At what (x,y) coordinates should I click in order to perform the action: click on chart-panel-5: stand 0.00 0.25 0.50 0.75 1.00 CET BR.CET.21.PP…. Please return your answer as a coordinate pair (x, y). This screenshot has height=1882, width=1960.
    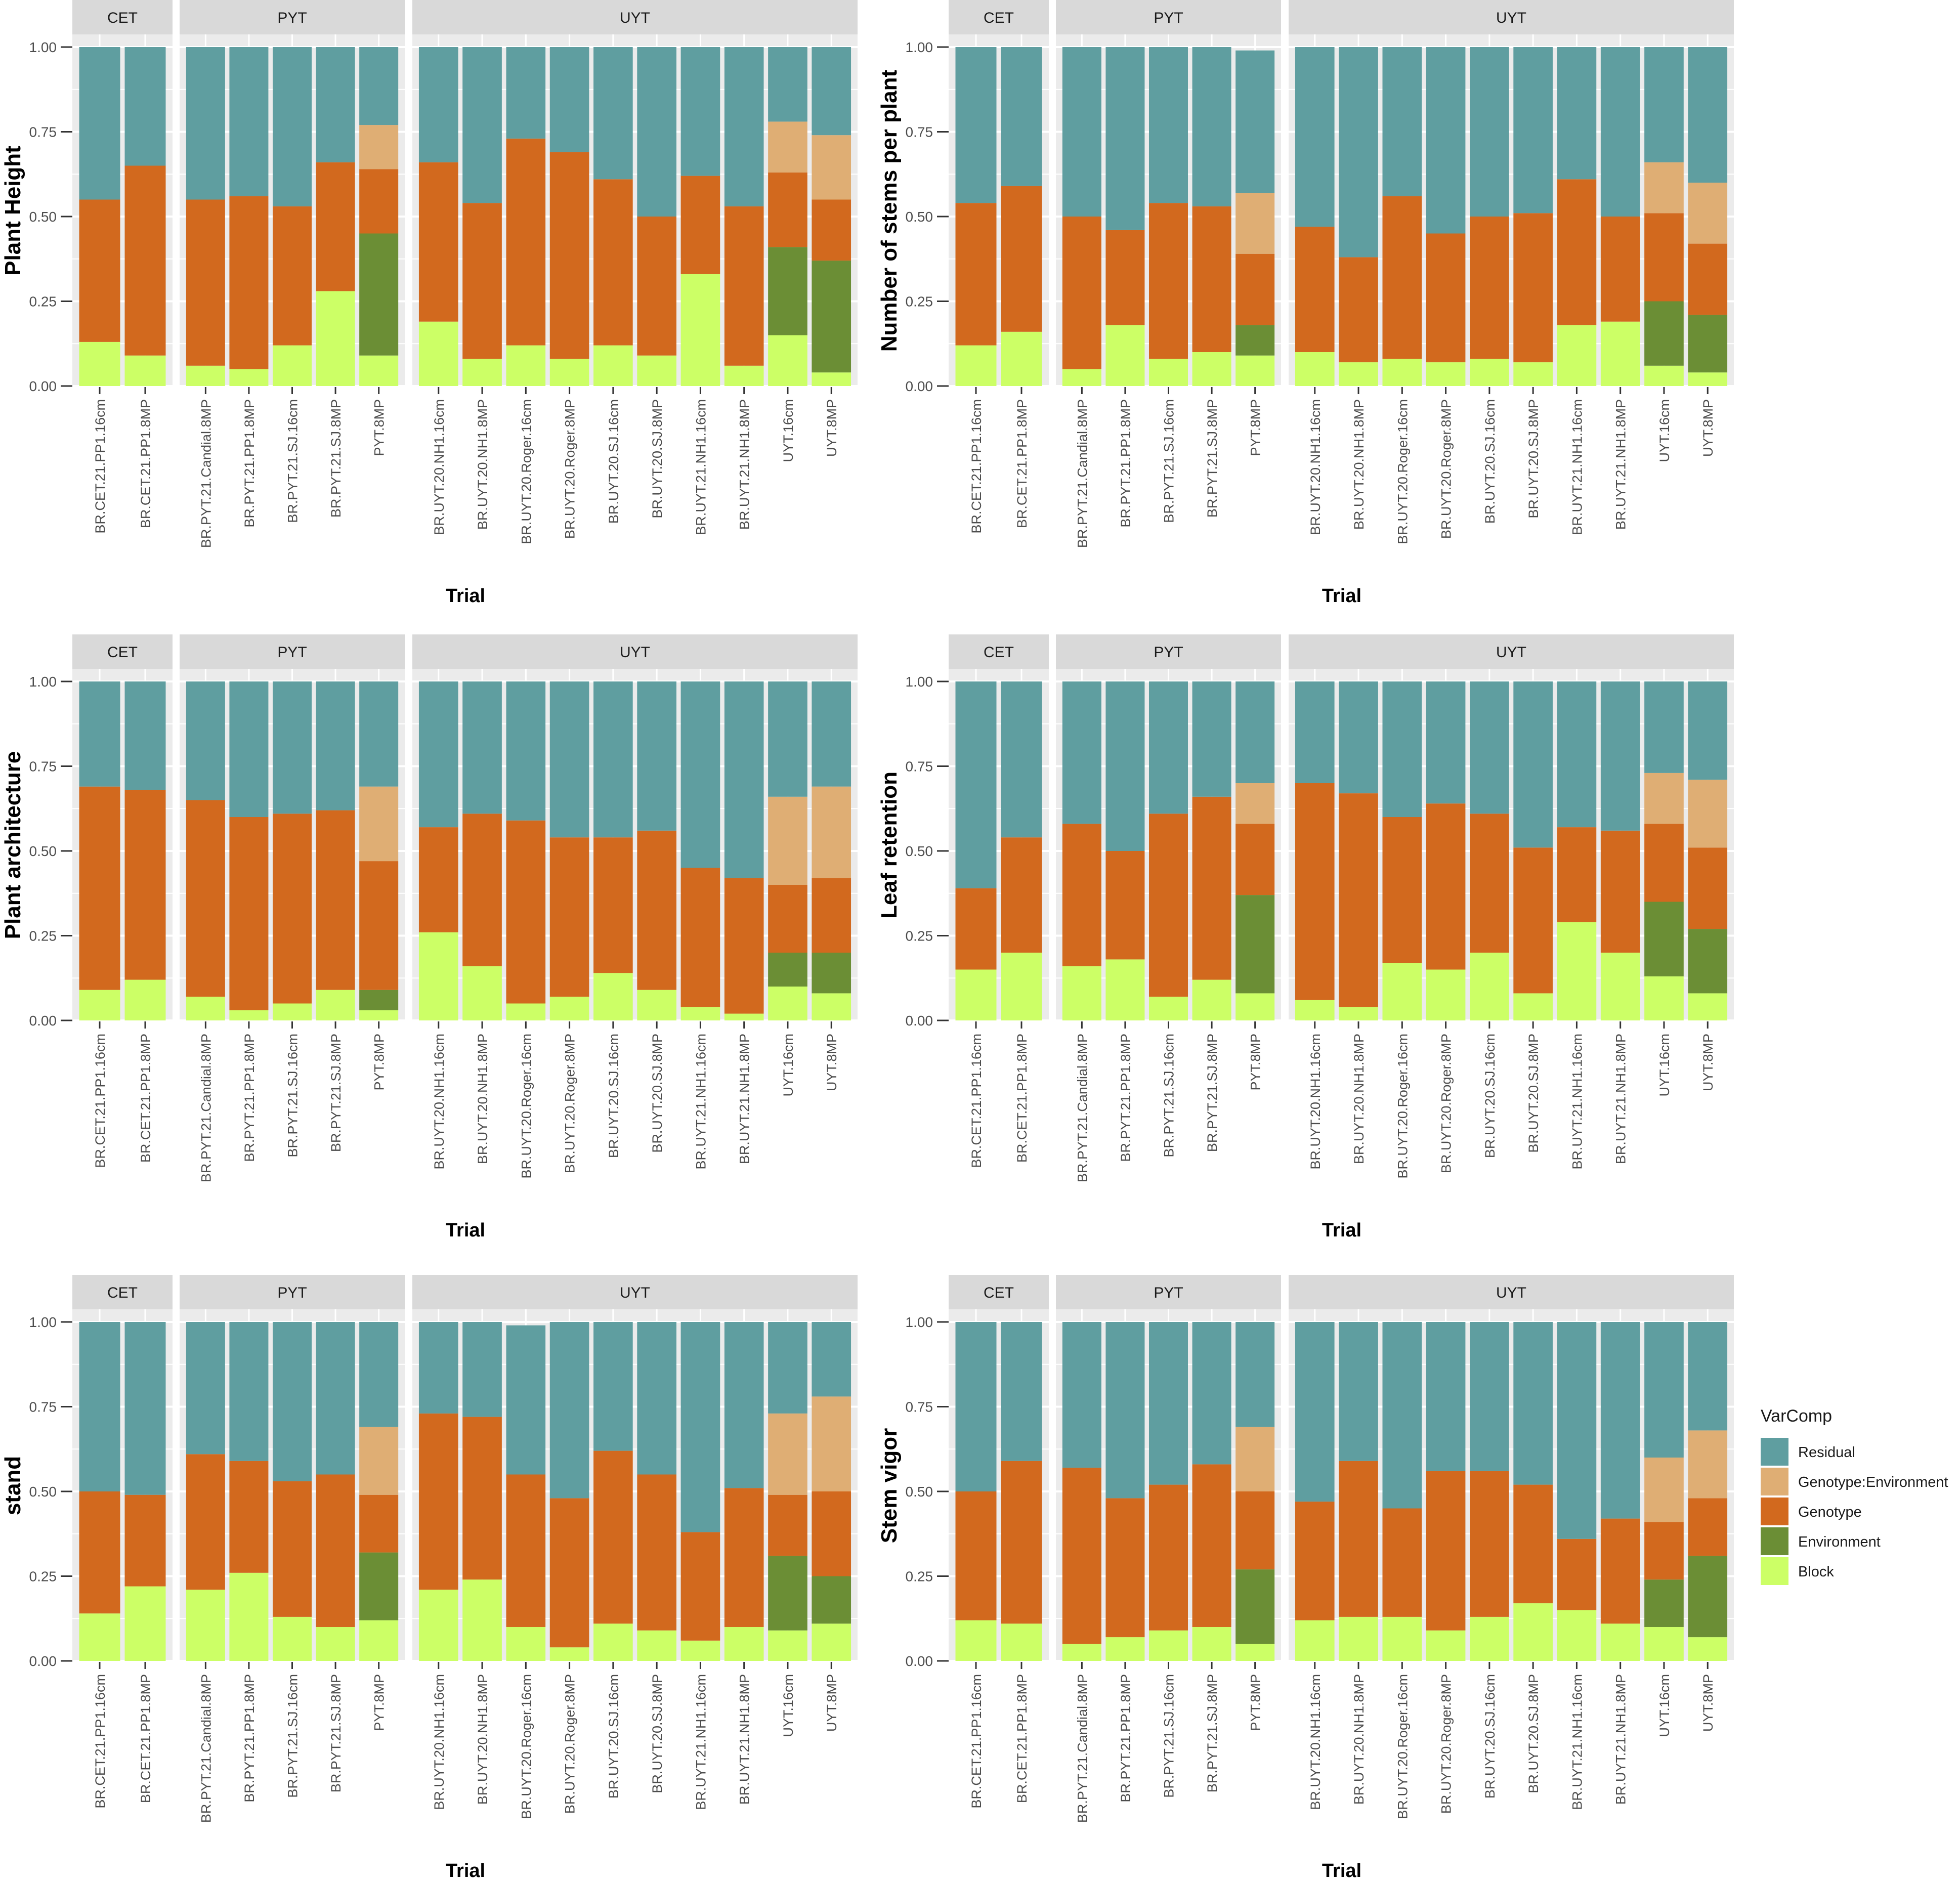
    Looking at the image, I should click on (429, 1578).